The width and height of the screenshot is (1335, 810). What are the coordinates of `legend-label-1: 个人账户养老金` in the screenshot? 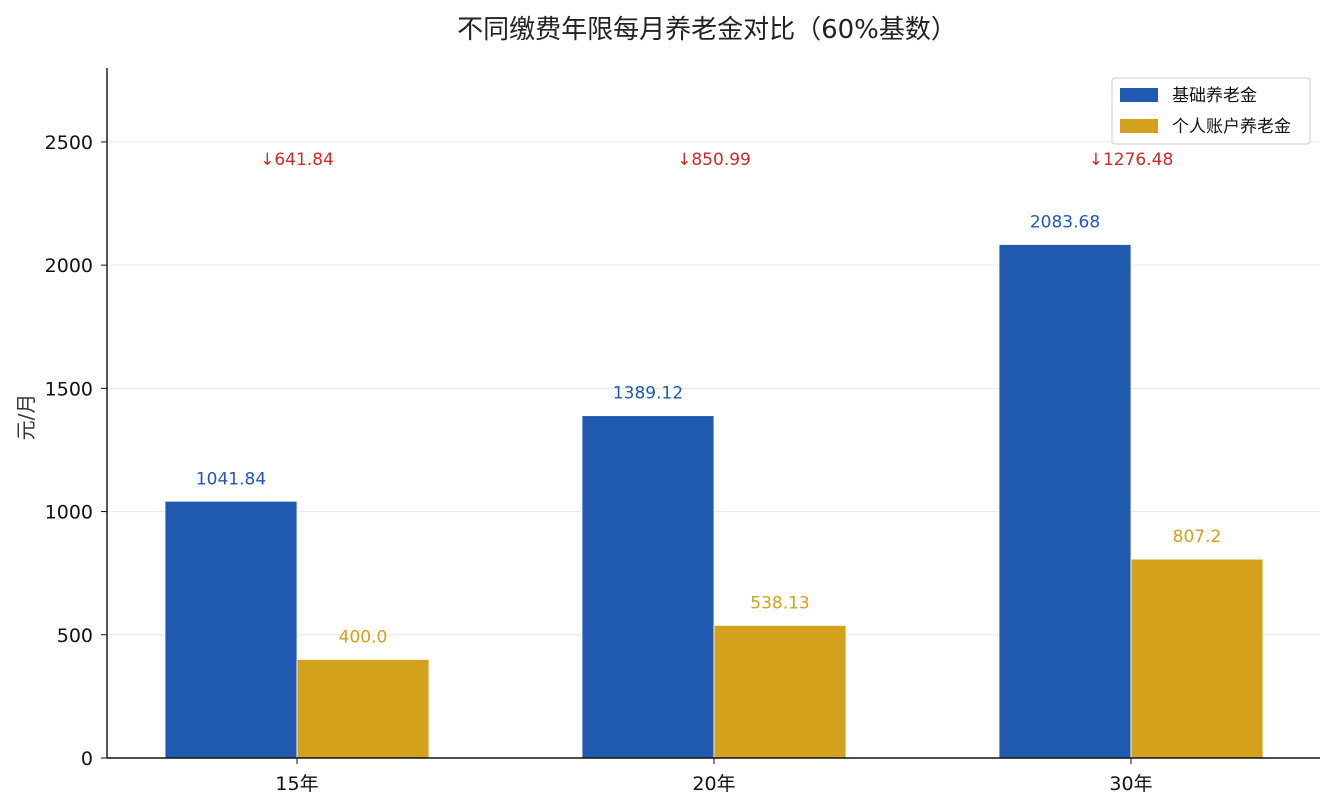 It's located at (1231, 127).